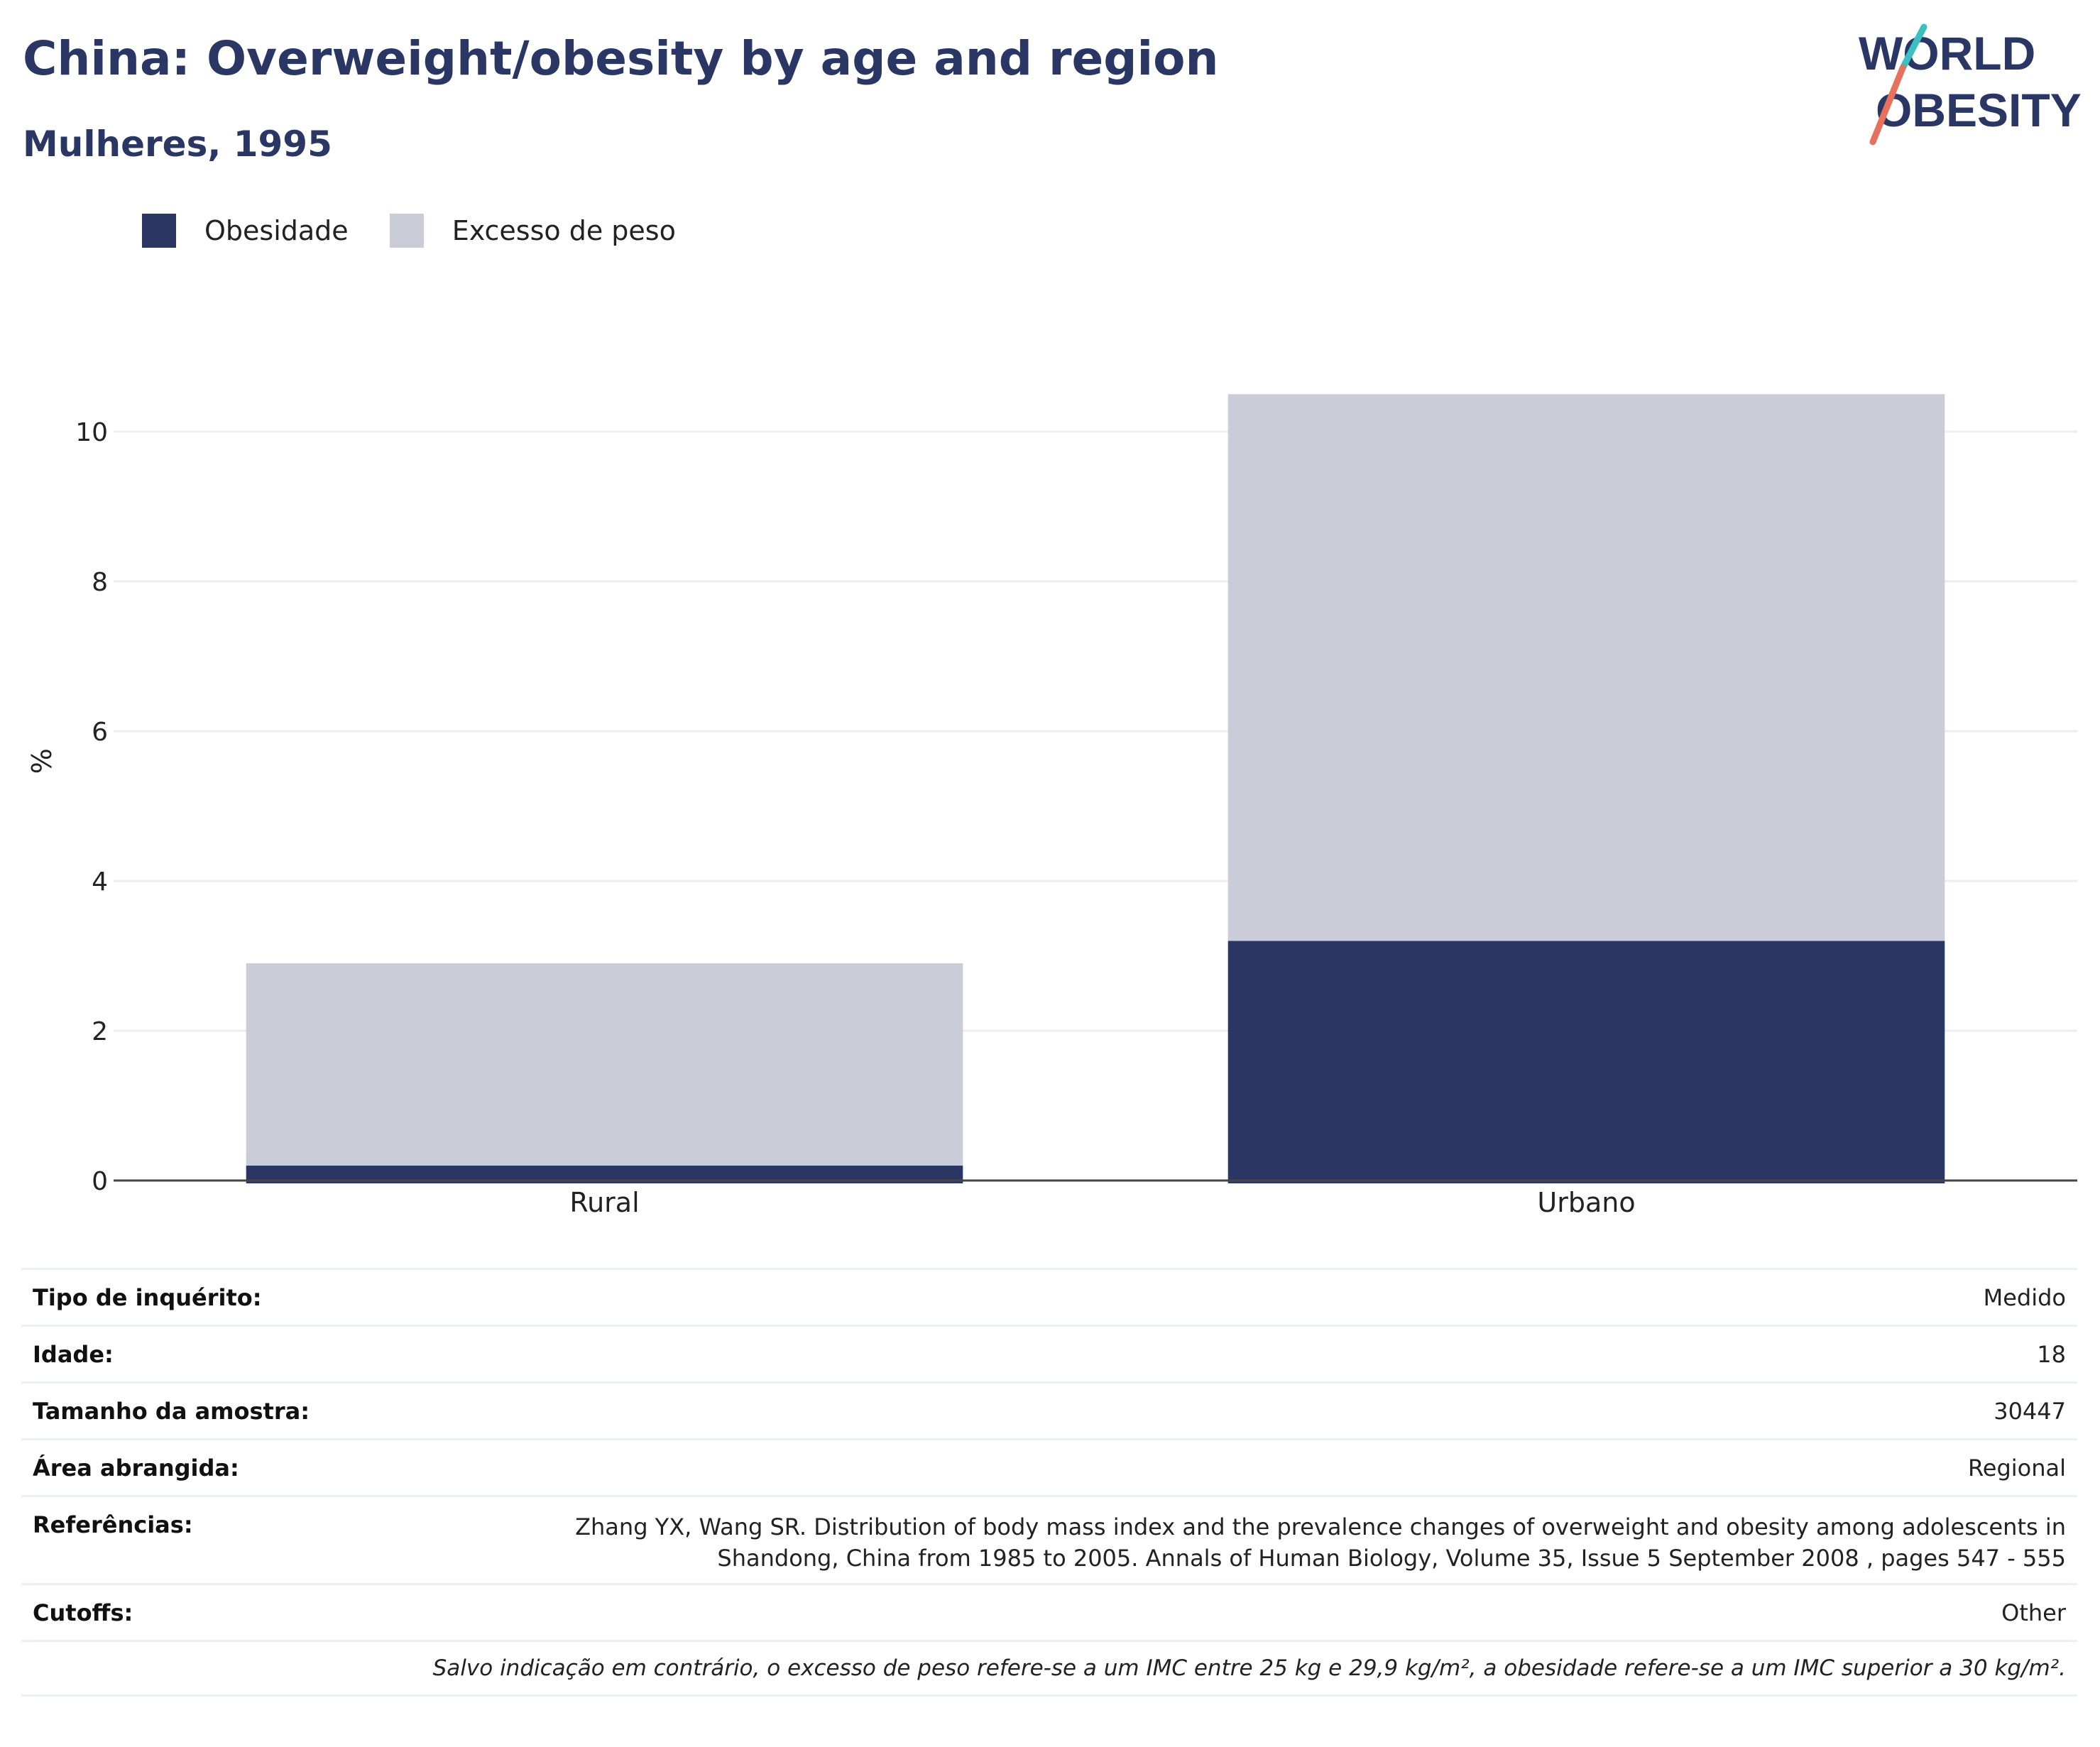  What do you see at coordinates (1913, 47) in the screenshot?
I see `logo-slash-top` at bounding box center [1913, 47].